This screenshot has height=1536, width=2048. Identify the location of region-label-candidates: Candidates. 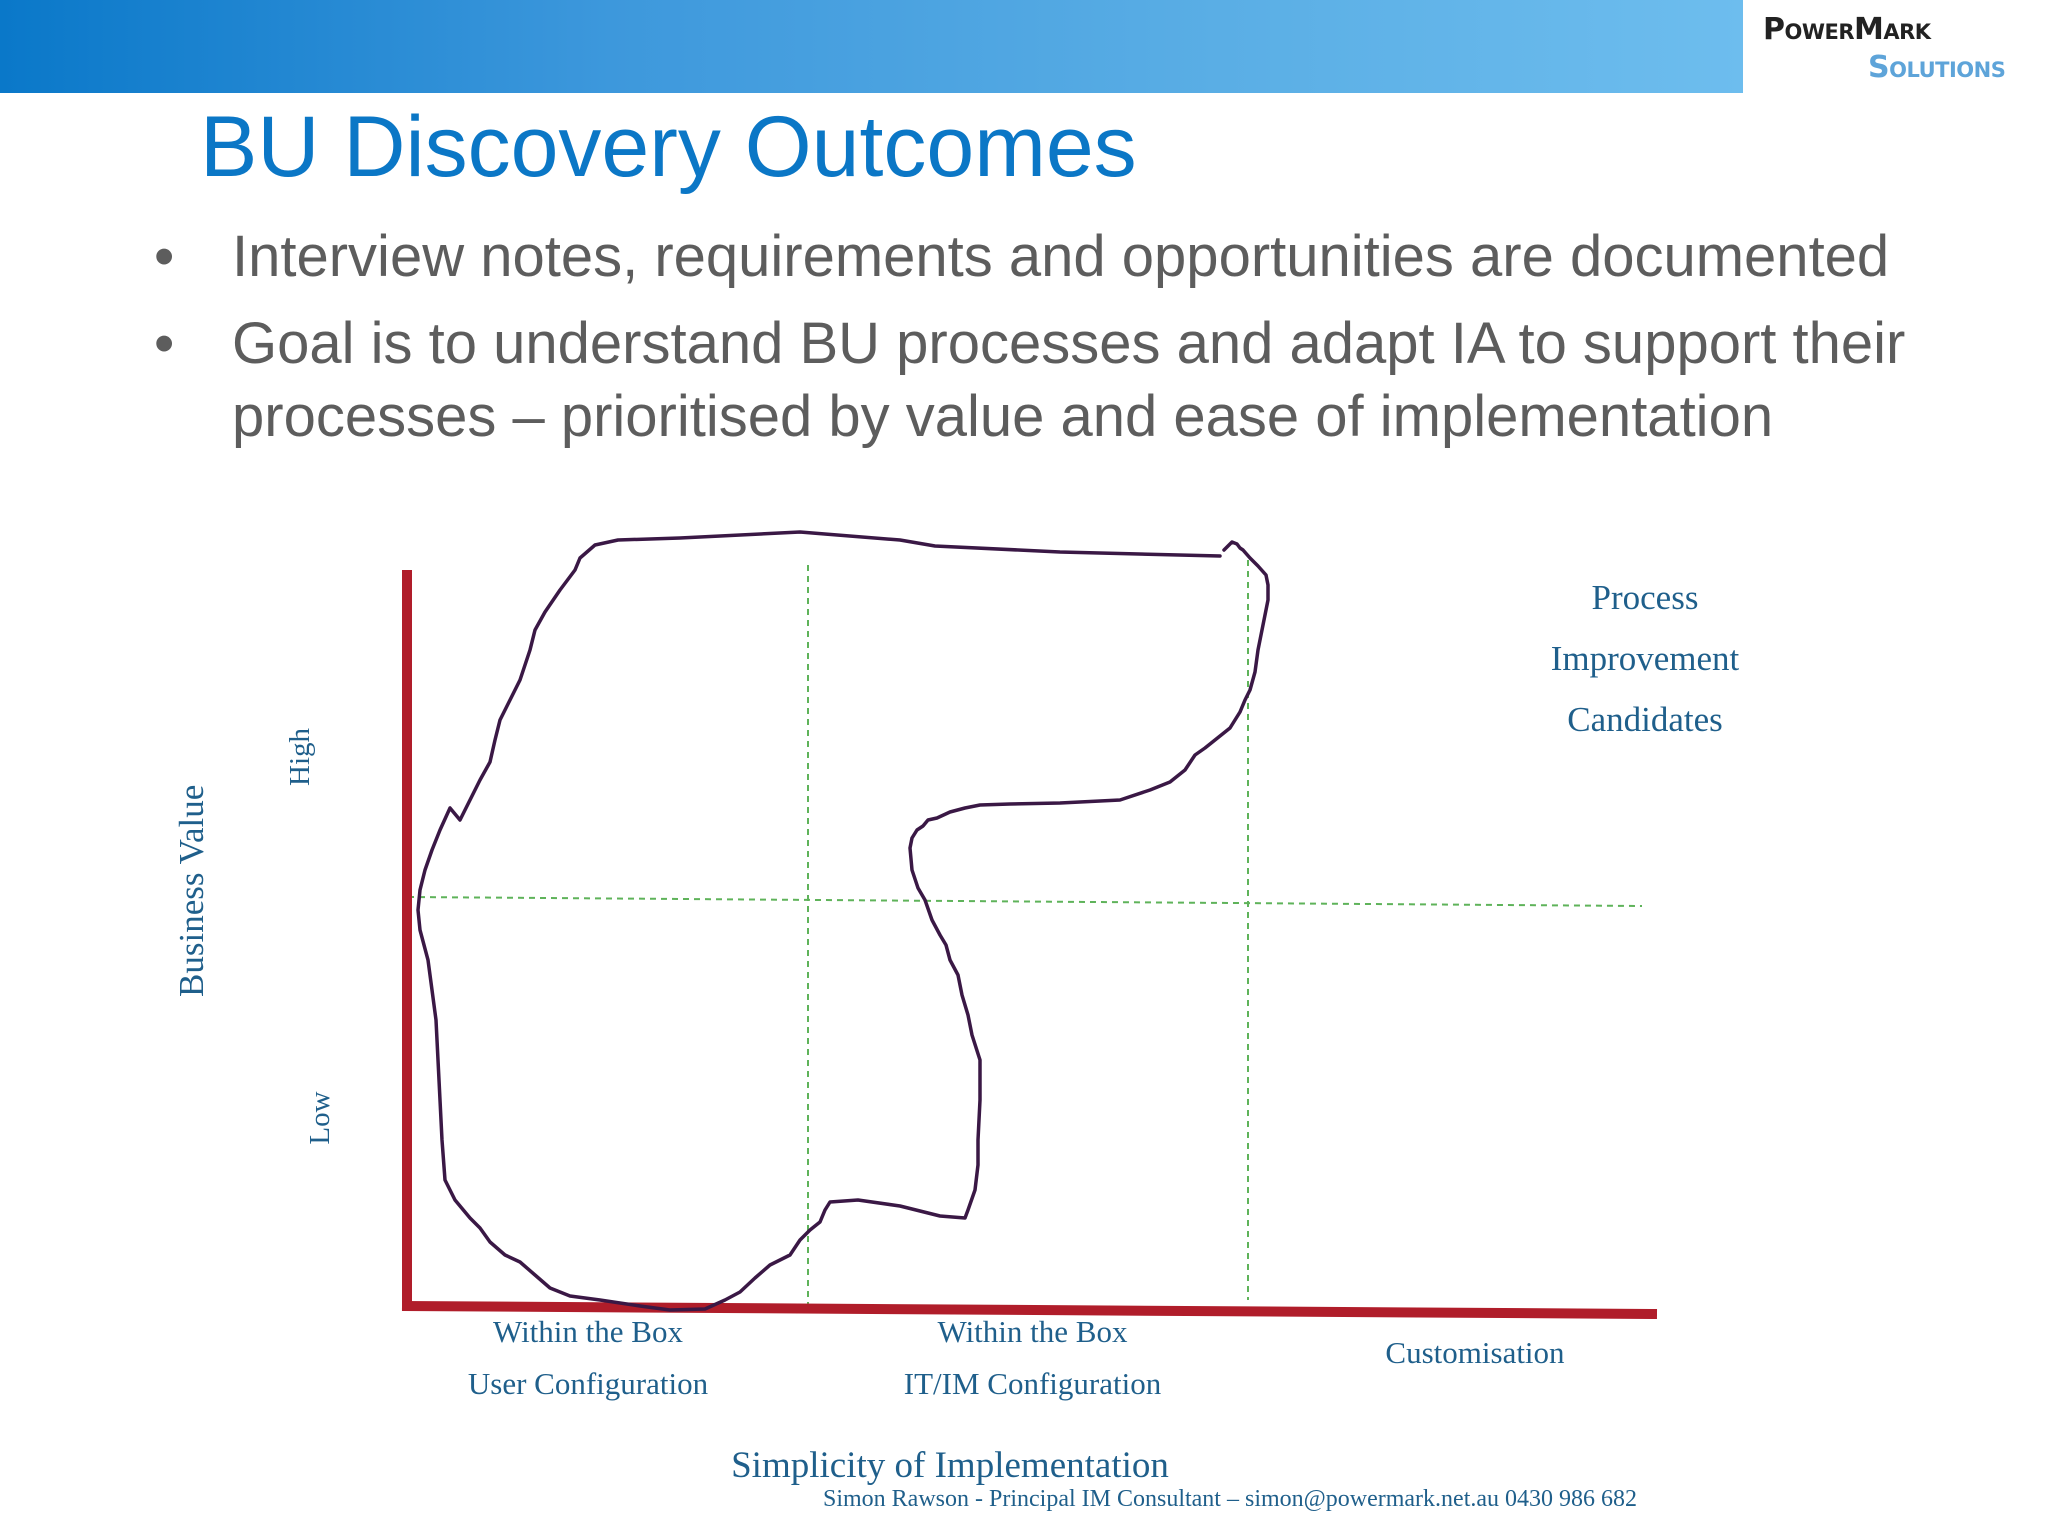
(1645, 719).